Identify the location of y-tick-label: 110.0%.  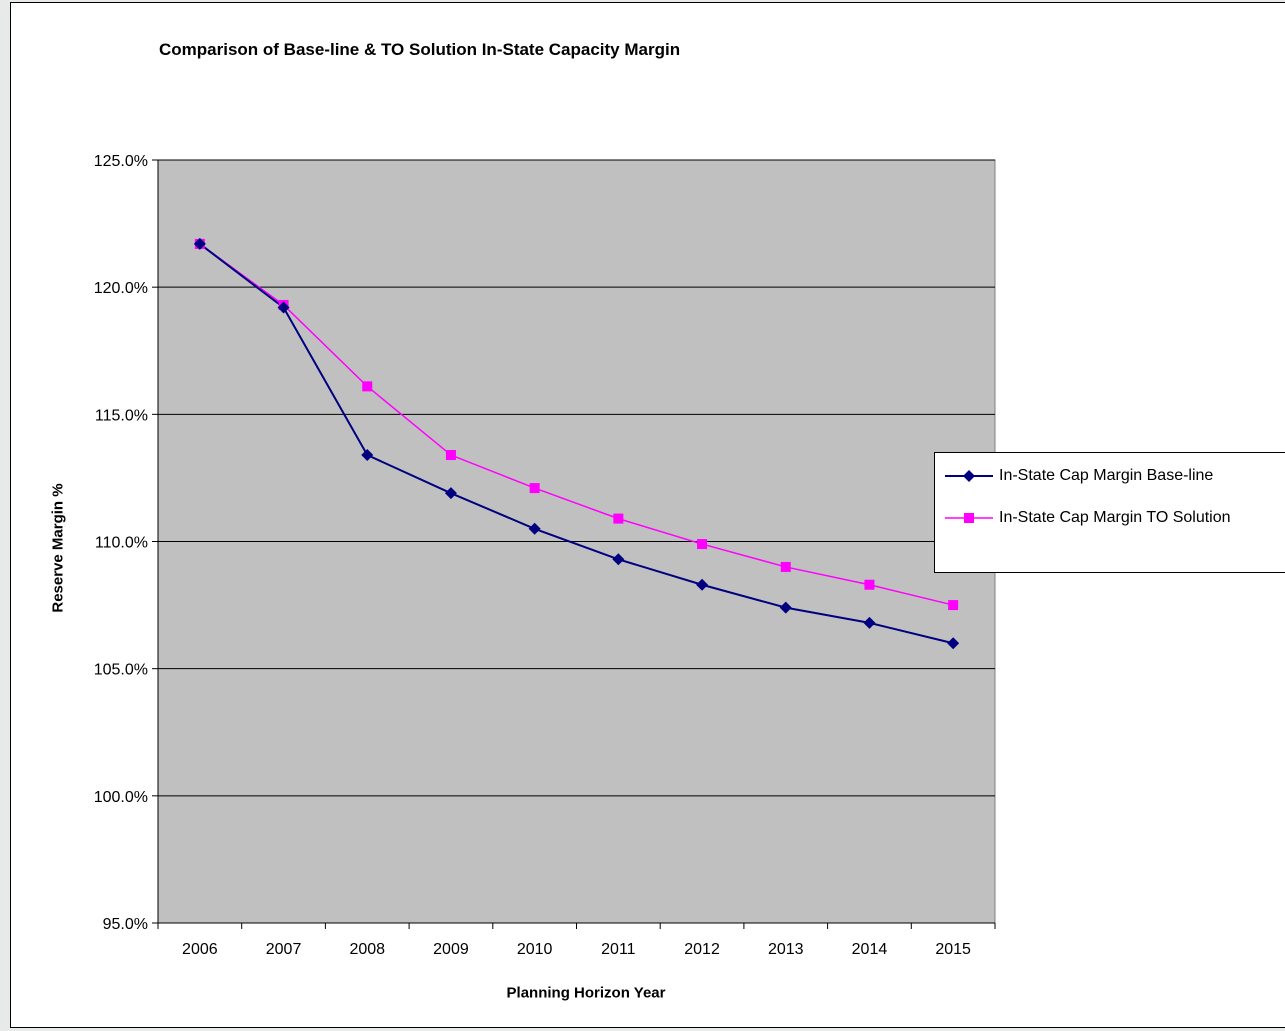
(121, 543).